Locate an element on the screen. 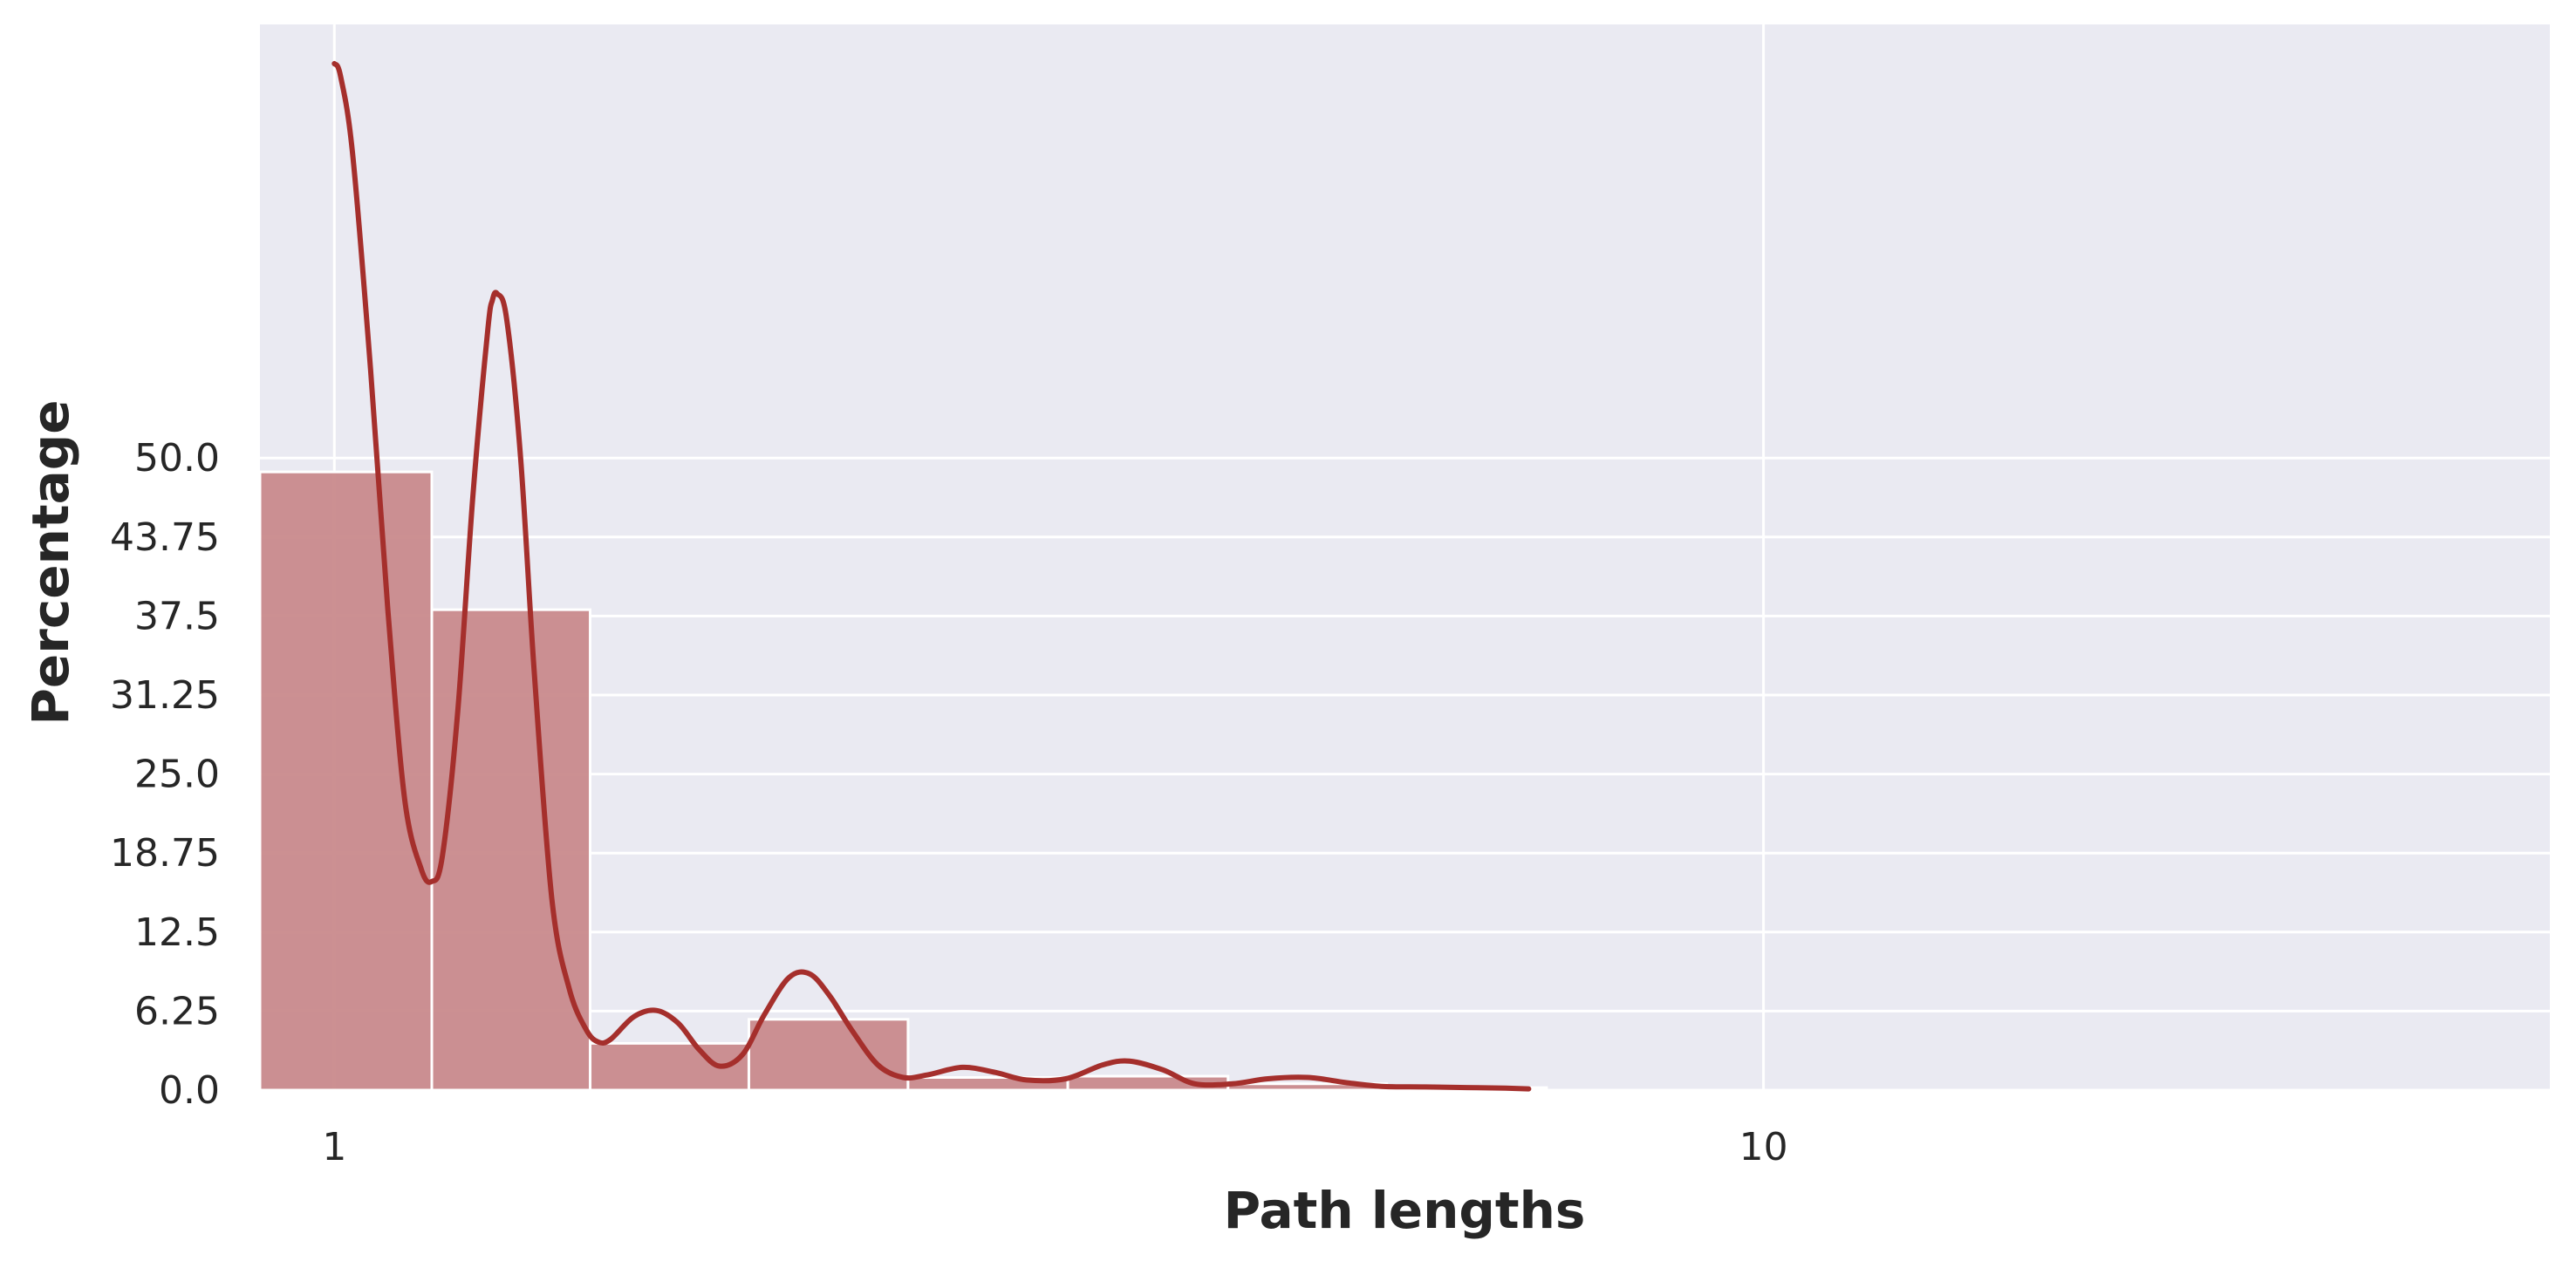 Image resolution: width=2576 pixels, height=1268 pixels. y-tick-label-0: 0.0 is located at coordinates (189, 1090).